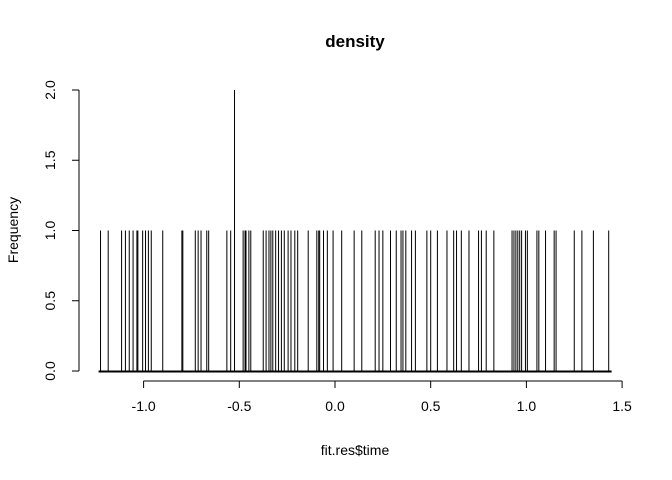 This screenshot has height=480, width=672. I want to click on y-axis-label: Frequency, so click(13, 230).